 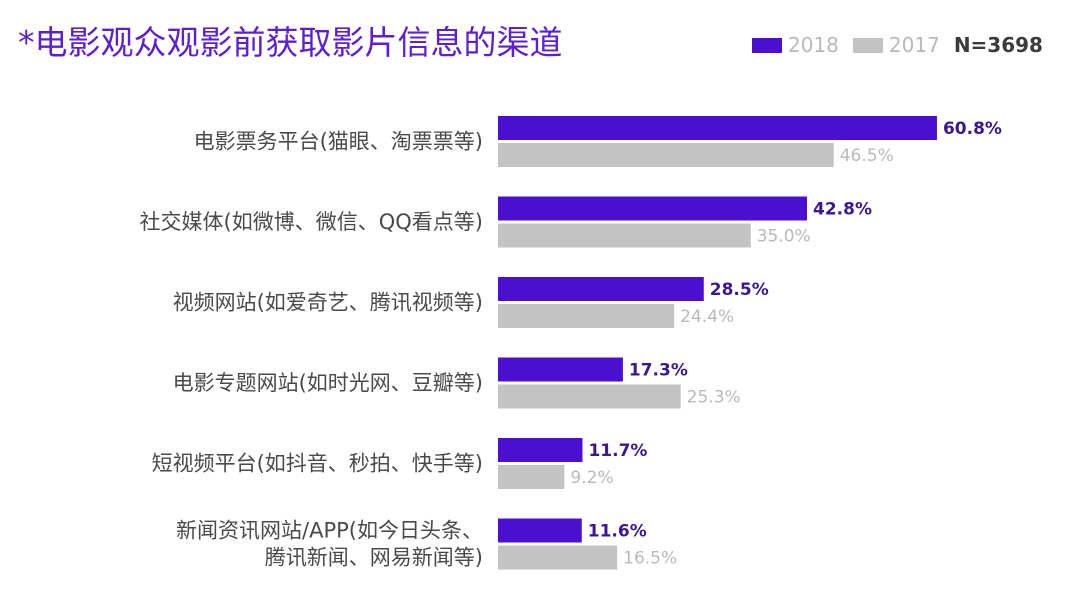 I want to click on legend-swatch-2017, so click(x=867, y=45).